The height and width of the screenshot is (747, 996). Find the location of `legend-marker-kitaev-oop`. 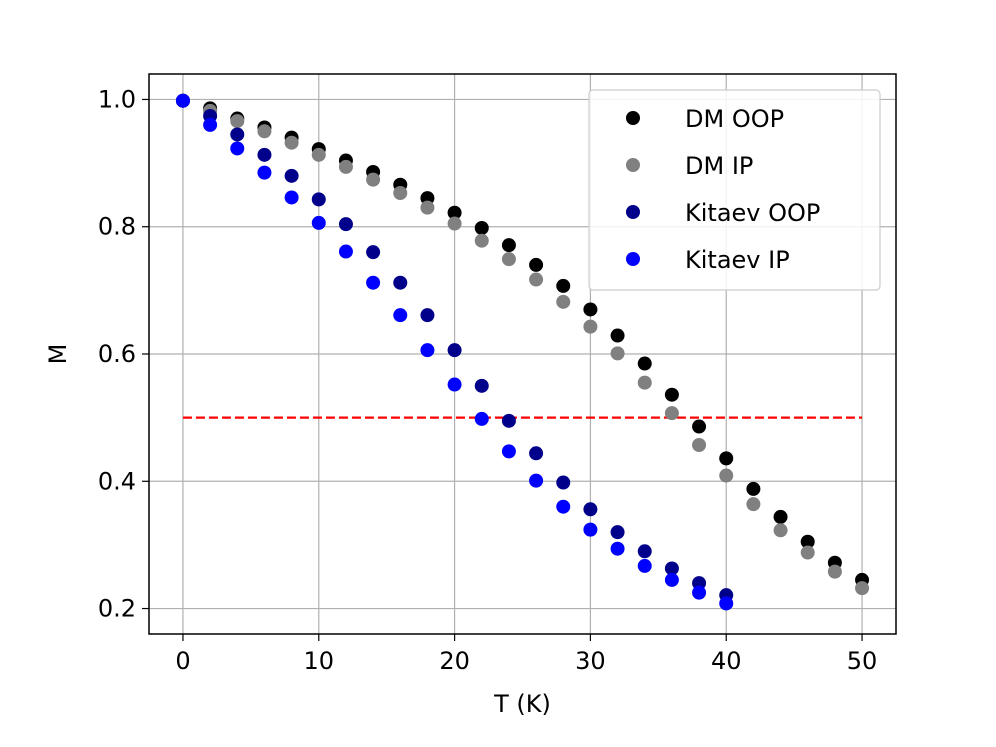

legend-marker-kitaev-oop is located at coordinates (633, 212).